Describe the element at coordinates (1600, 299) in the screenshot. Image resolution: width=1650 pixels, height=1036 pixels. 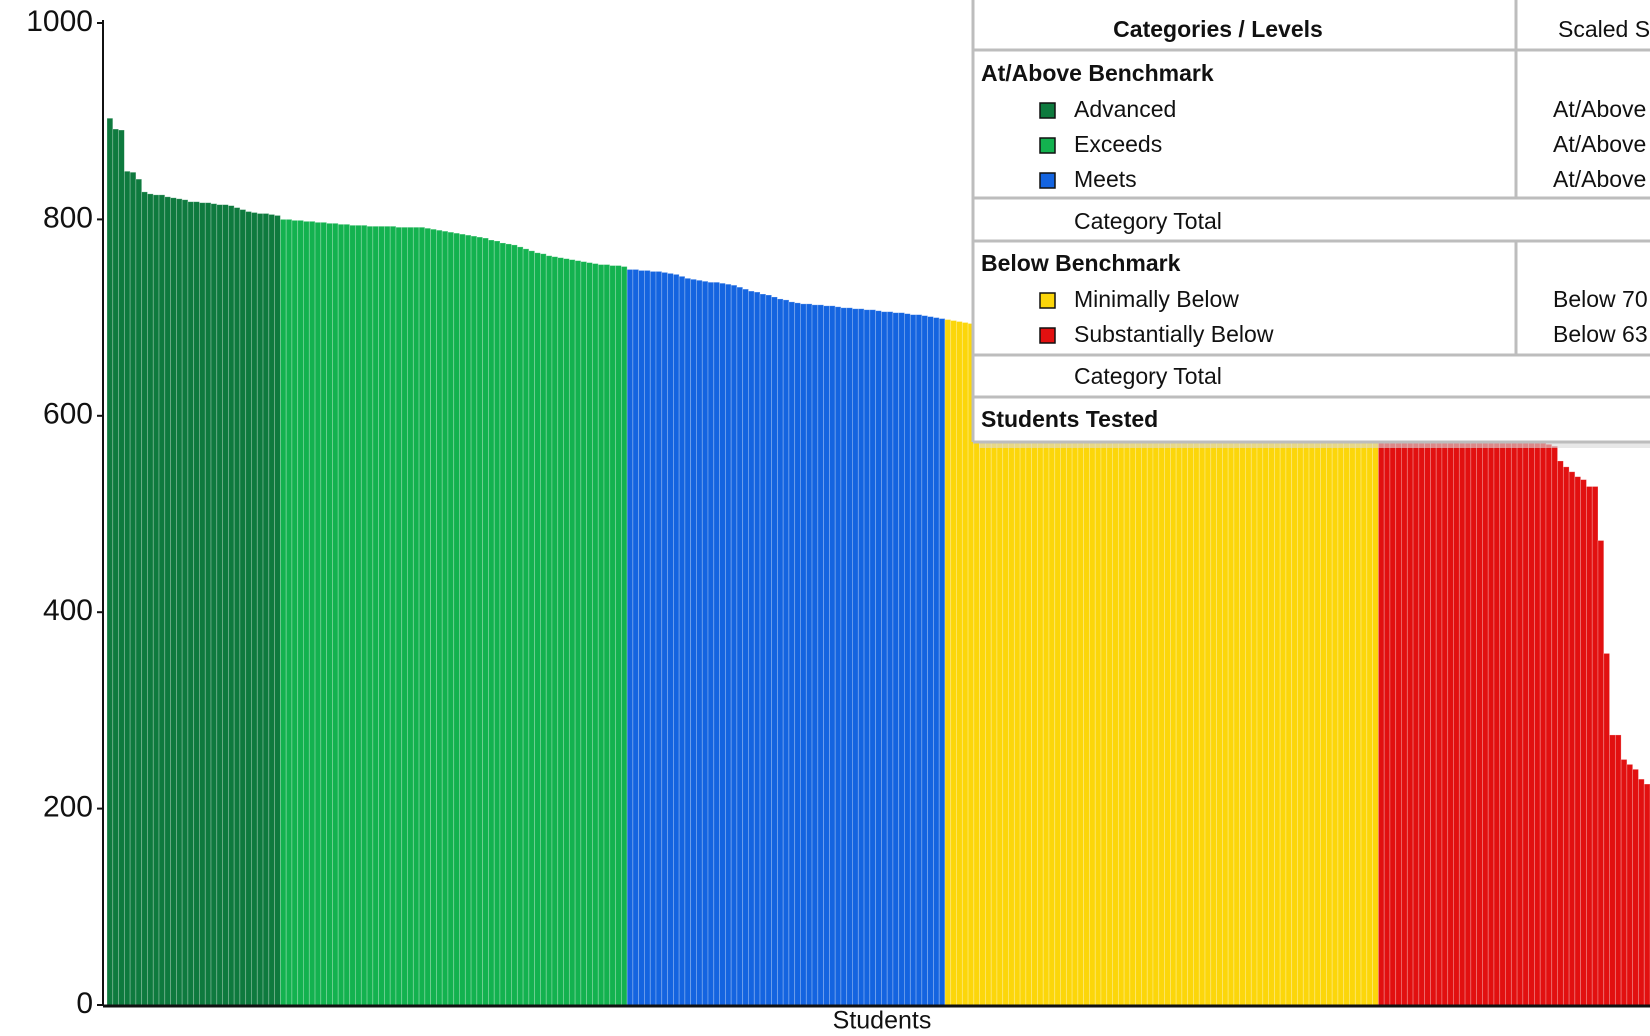
I see `range-label: Below 70` at that location.